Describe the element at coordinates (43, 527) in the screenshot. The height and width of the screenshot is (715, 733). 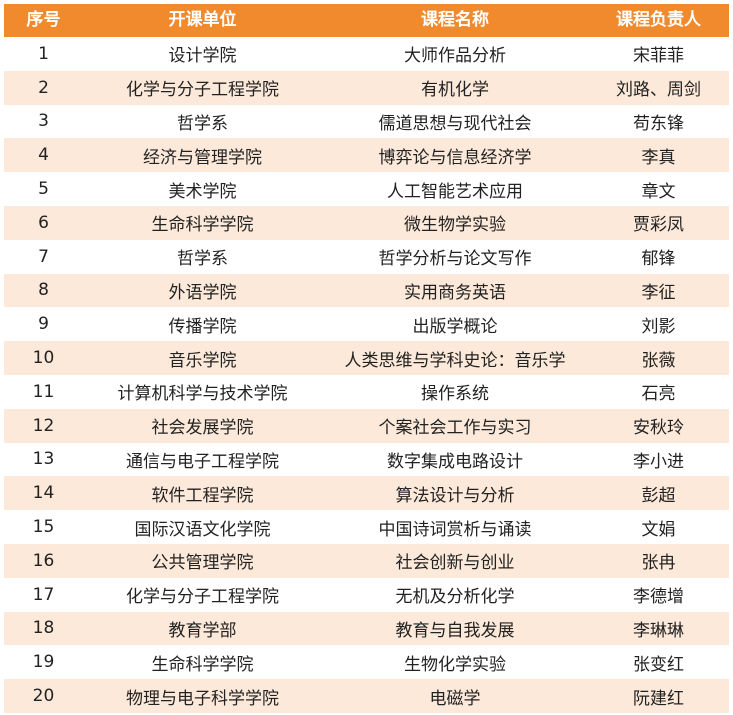
I see `cell-index: 15` at that location.